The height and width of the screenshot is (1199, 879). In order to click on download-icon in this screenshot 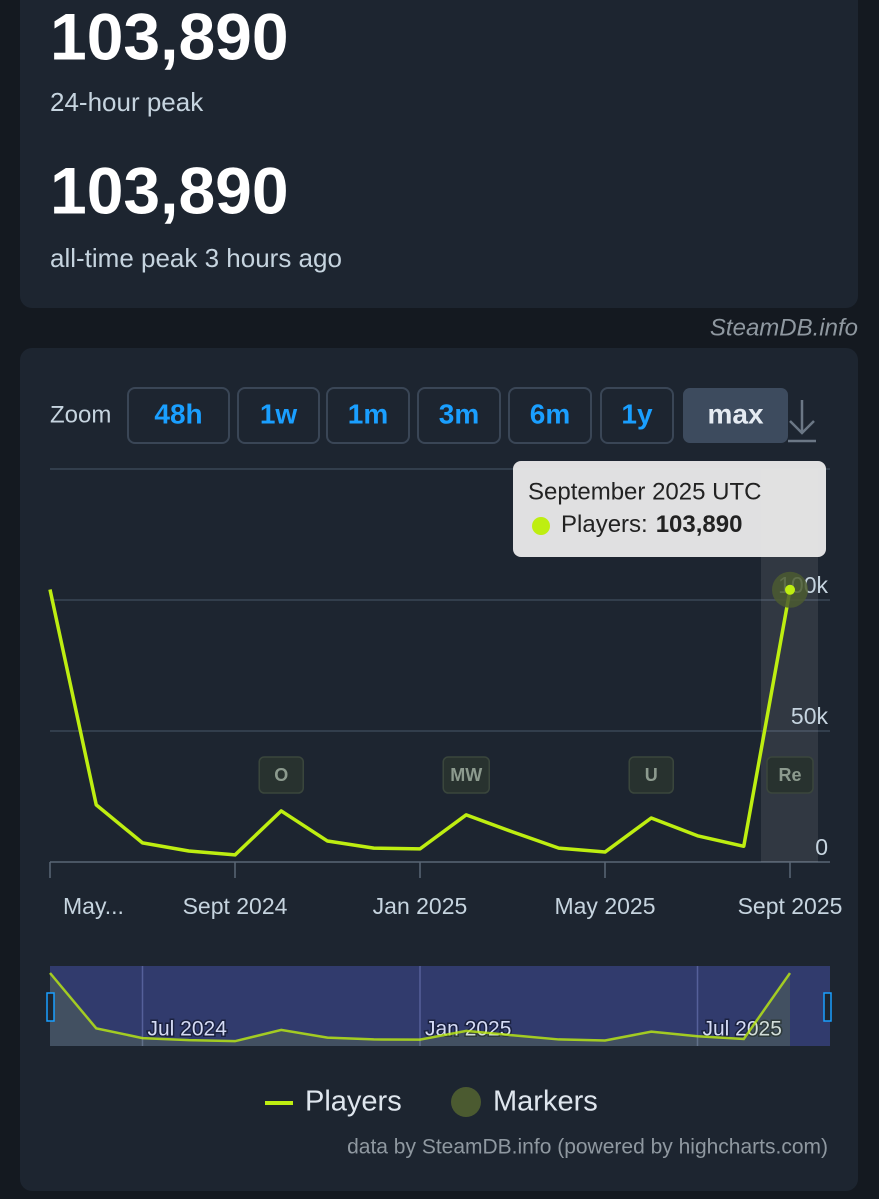, I will do `click(802, 421)`.